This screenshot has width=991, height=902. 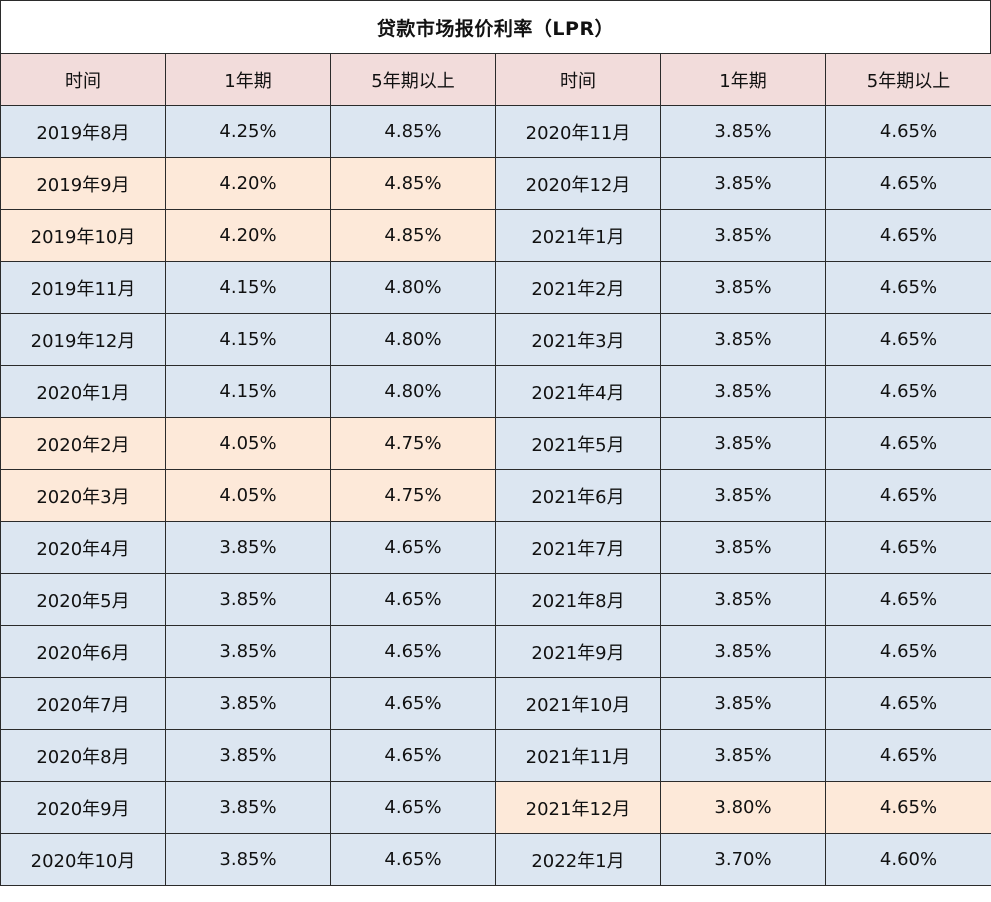 What do you see at coordinates (578, 495) in the screenshot?
I see `right-date-cell: 2021年6月` at bounding box center [578, 495].